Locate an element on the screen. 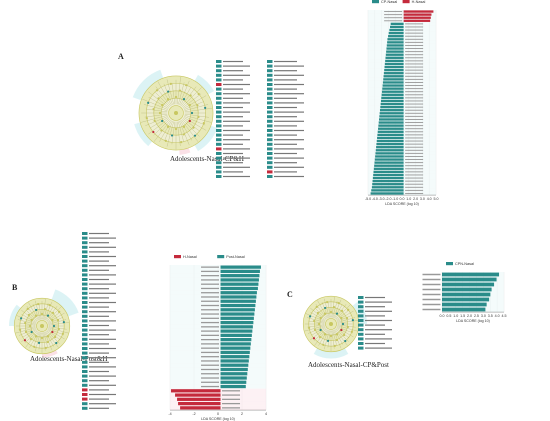  panel-c-tick-label: 1.0 is located at coordinates (455, 316).